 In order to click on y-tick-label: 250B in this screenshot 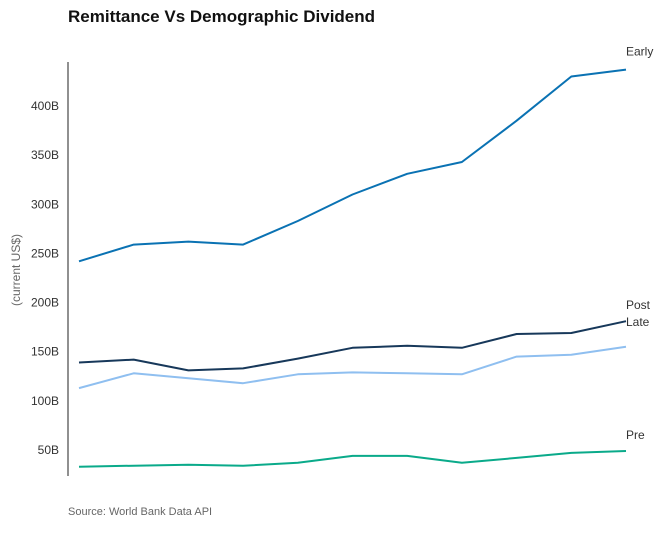, I will do `click(45, 253)`.